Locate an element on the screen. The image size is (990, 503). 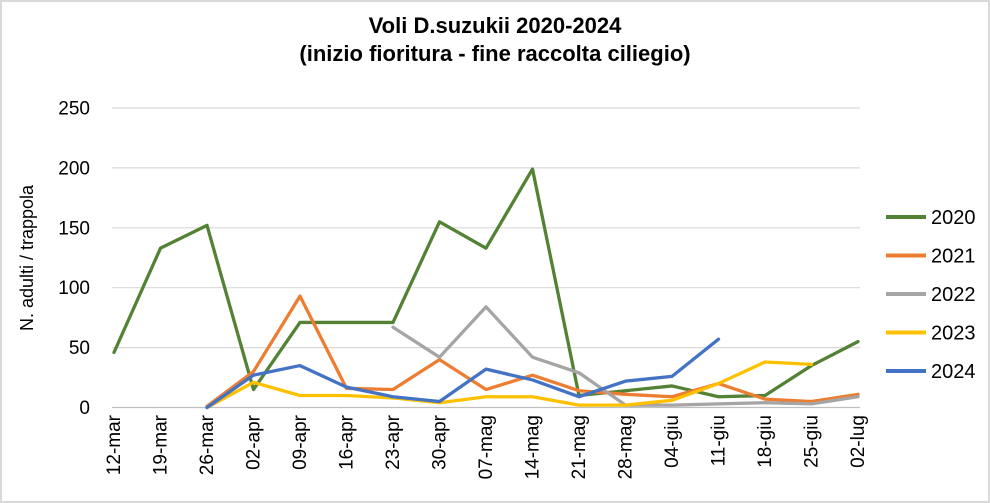
legend-label-2021: 2021 is located at coordinates (953, 257).